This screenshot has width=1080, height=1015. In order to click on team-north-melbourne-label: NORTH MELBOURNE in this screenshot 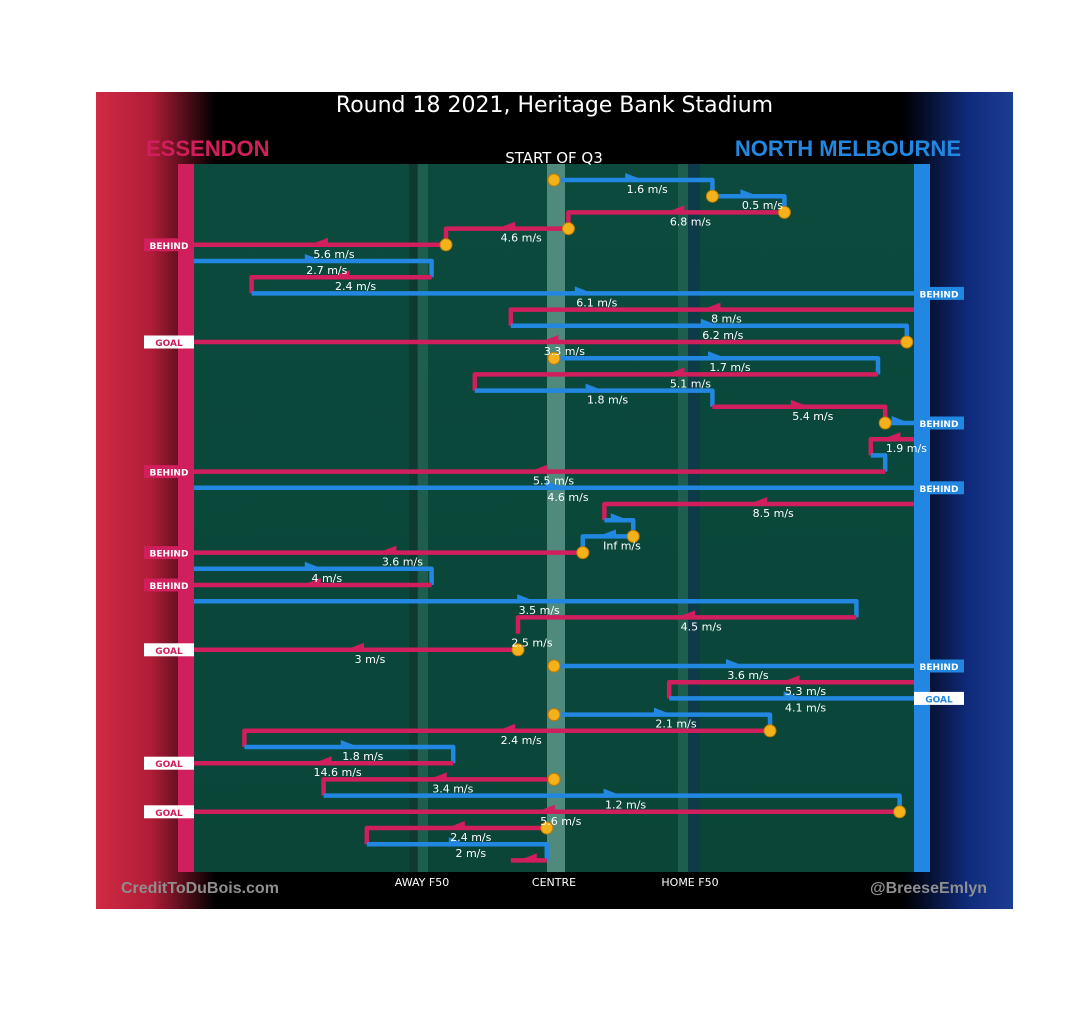, I will do `click(847, 148)`.